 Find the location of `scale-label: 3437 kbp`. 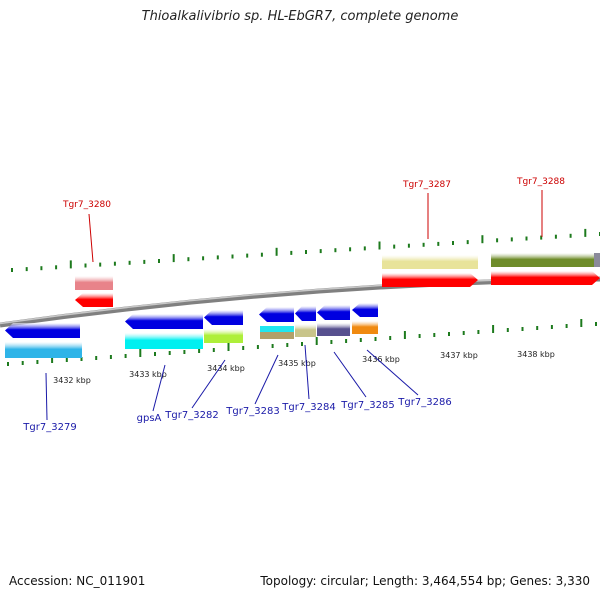

scale-label: 3437 kbp is located at coordinates (459, 355).